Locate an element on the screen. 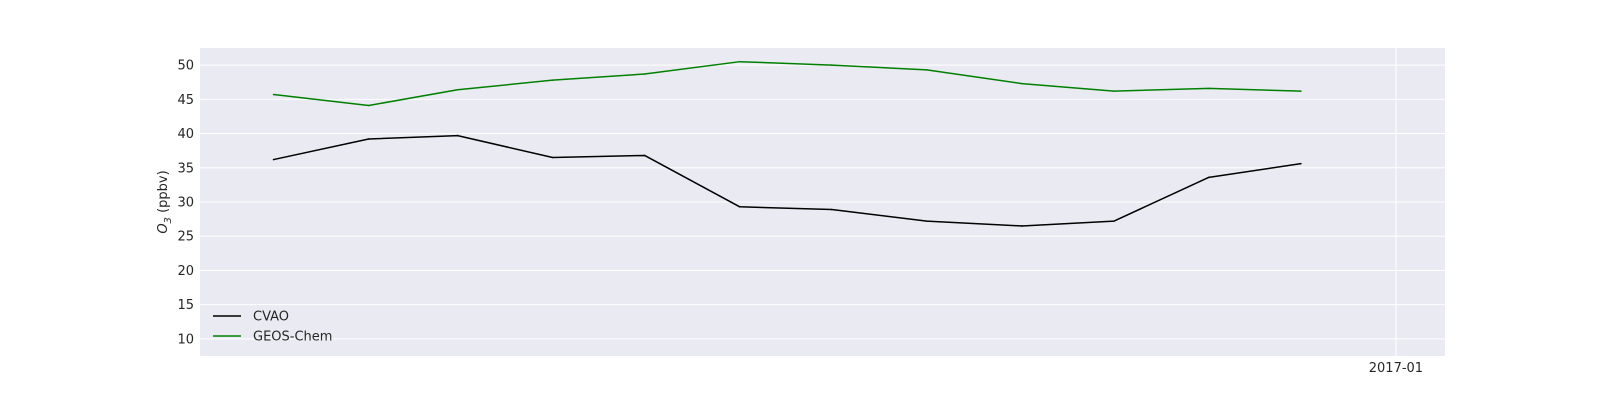 The image size is (1600, 400). y-tick-label: 45 is located at coordinates (185, 100).